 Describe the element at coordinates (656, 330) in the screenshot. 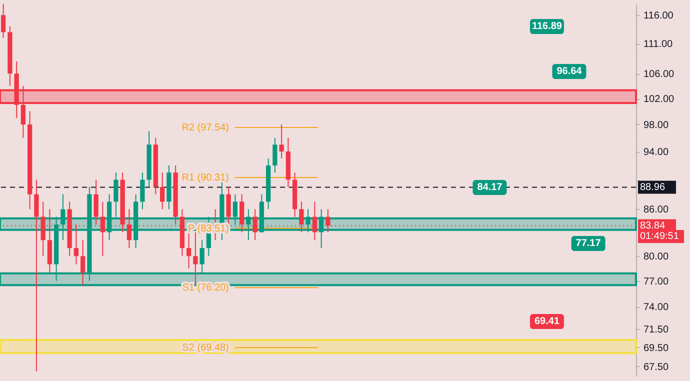

I see `y-tick-label: 71.50` at that location.